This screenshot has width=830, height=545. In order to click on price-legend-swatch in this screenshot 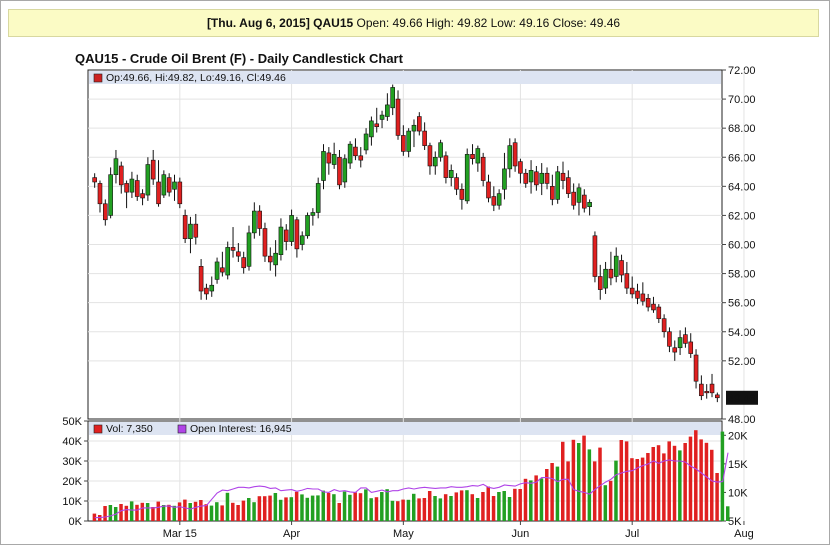, I will do `click(98, 78)`.